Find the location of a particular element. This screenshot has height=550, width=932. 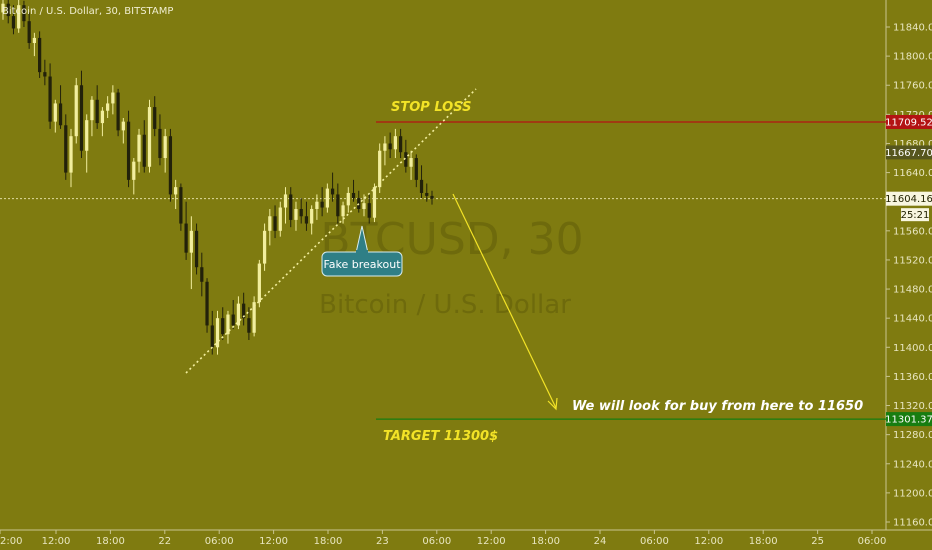

price-tick-label: 11520.00 is located at coordinates (912, 260).